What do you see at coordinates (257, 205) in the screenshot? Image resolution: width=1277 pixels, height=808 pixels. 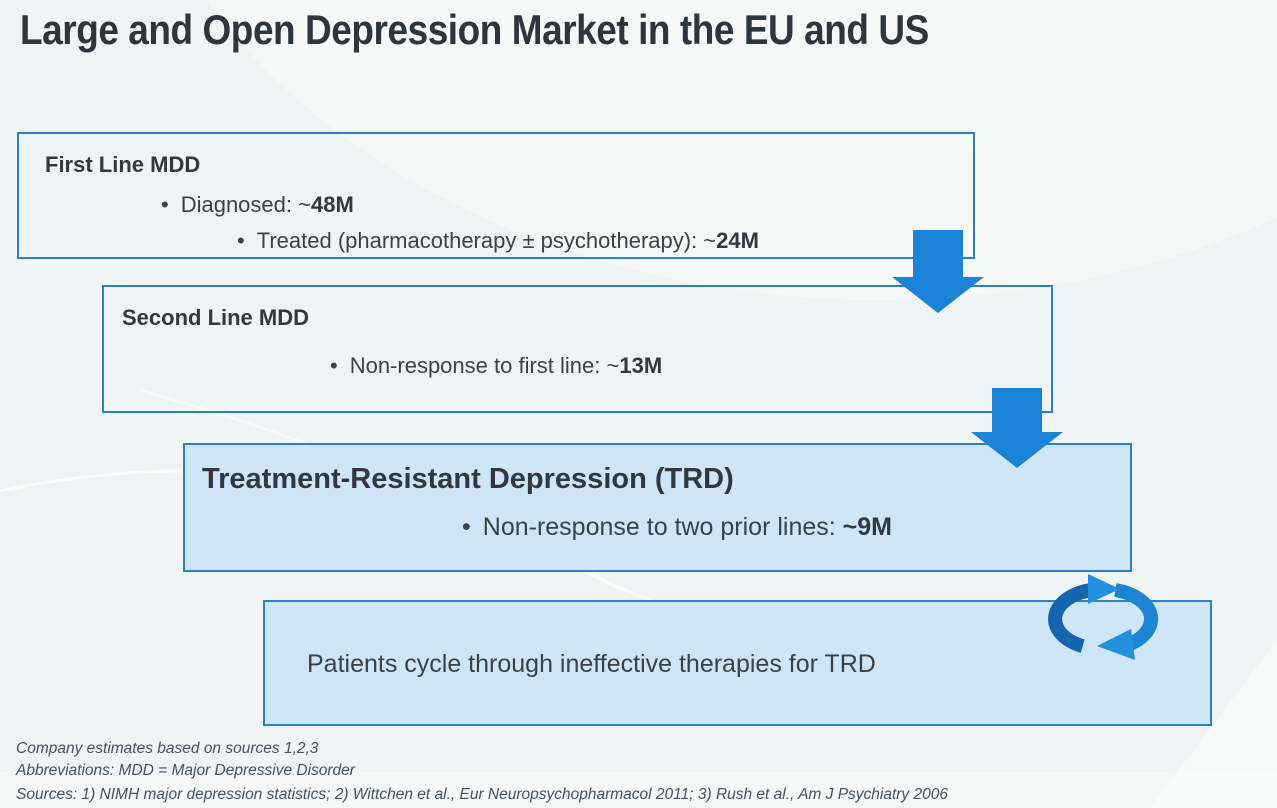 I see `diagnosed-bullet: Diagnosed: ~48M` at bounding box center [257, 205].